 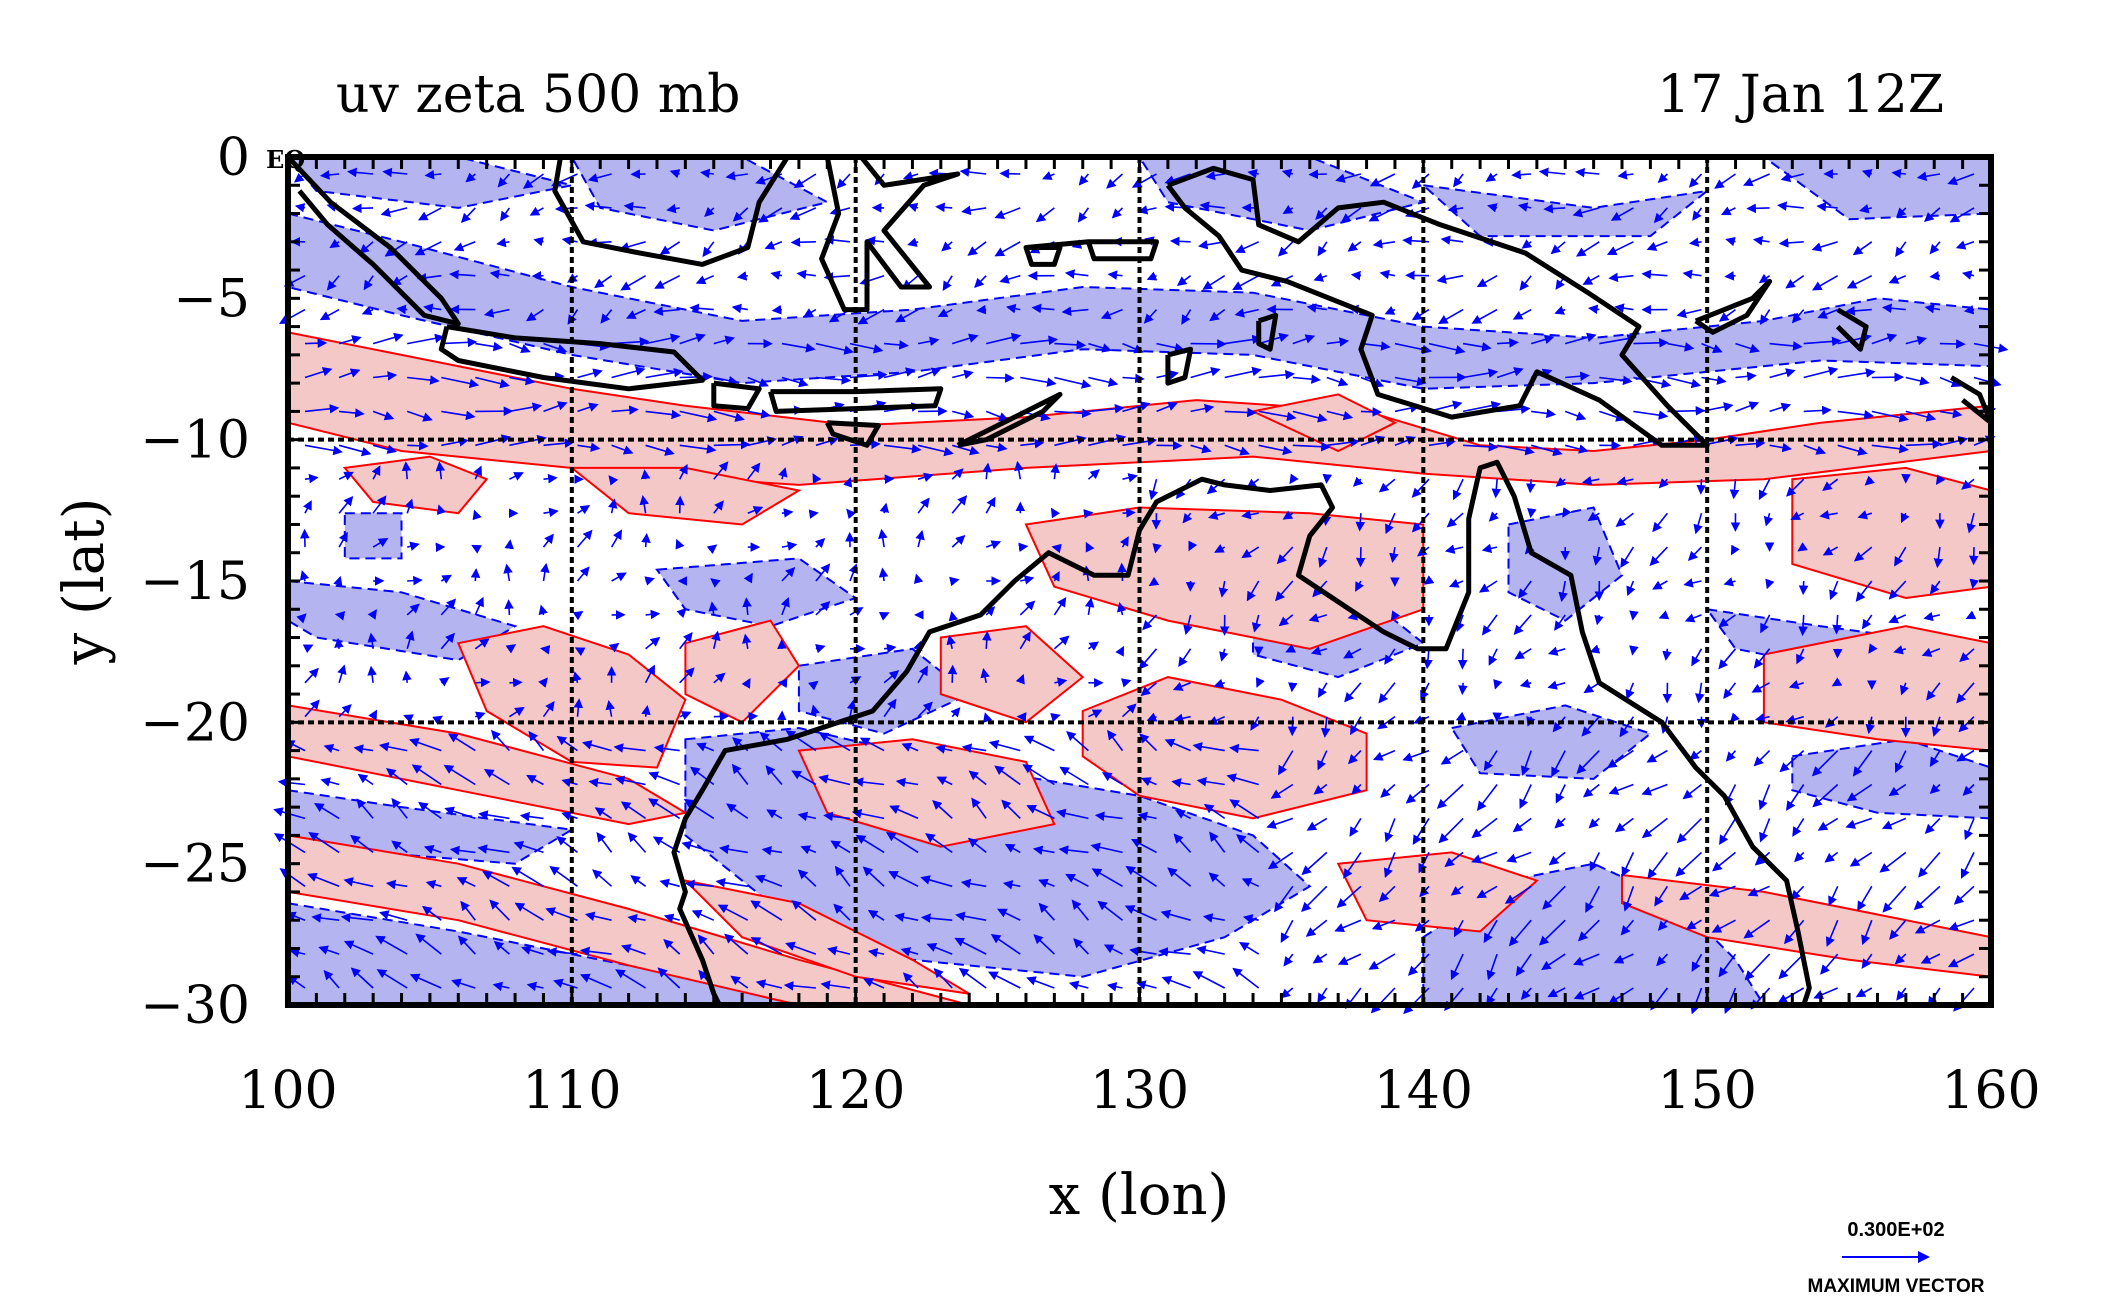 What do you see at coordinates (1990, 1091) in the screenshot?
I see `x-tick-label: 160` at bounding box center [1990, 1091].